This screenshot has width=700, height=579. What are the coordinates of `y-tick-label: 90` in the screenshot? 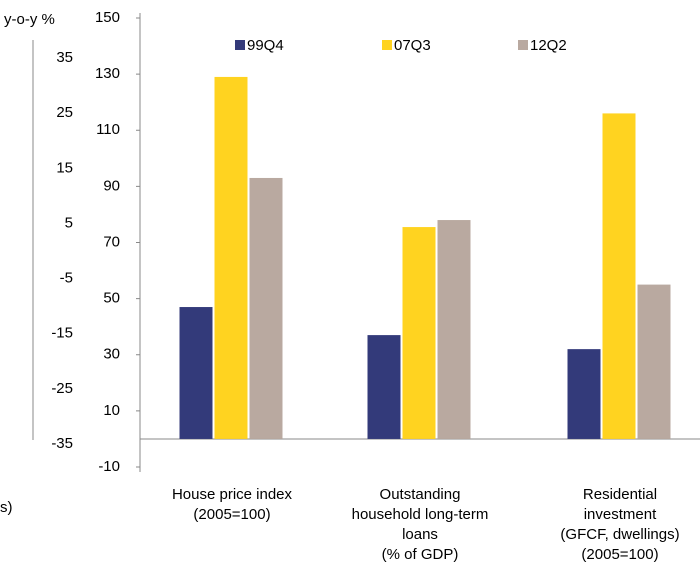 It's located at (111, 185).